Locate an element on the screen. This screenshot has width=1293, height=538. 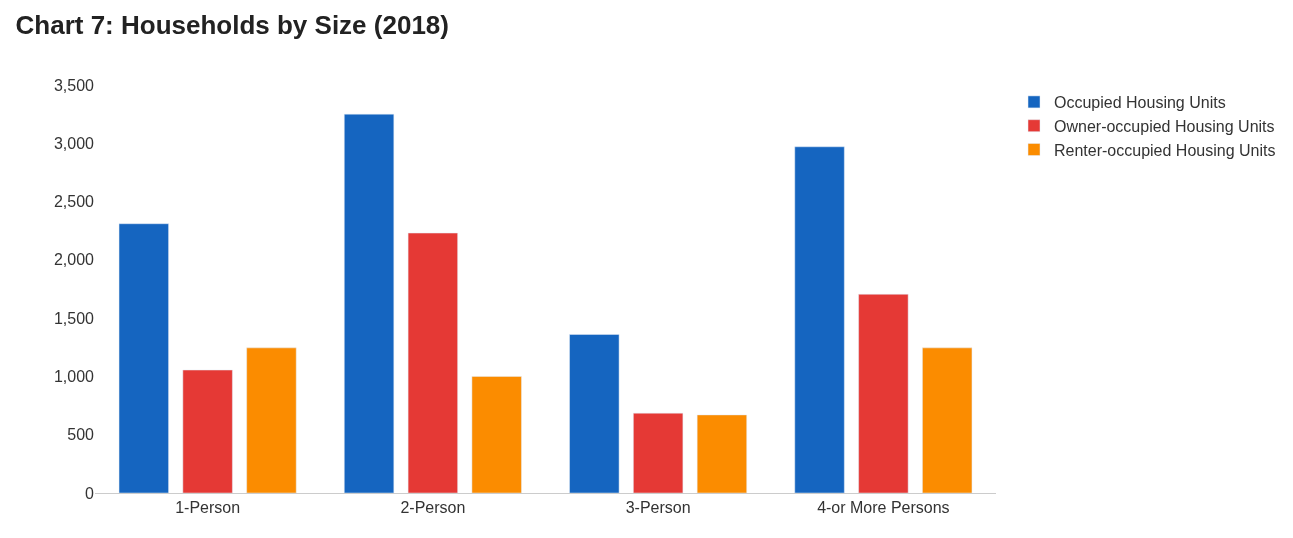
y-tick-label: 1,500 is located at coordinates (74, 318).